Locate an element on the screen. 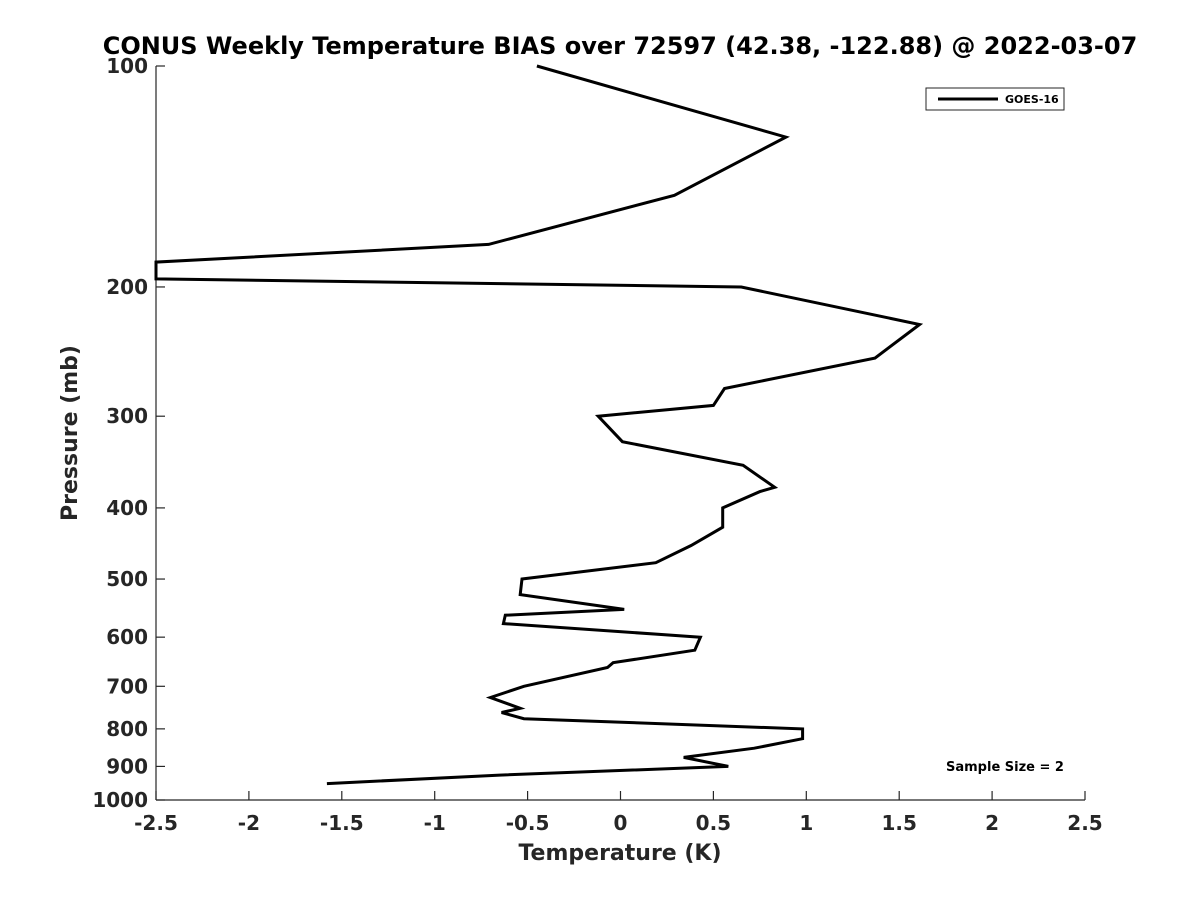 This screenshot has width=1200, height=900. x-tick-label: 2 is located at coordinates (992, 823).